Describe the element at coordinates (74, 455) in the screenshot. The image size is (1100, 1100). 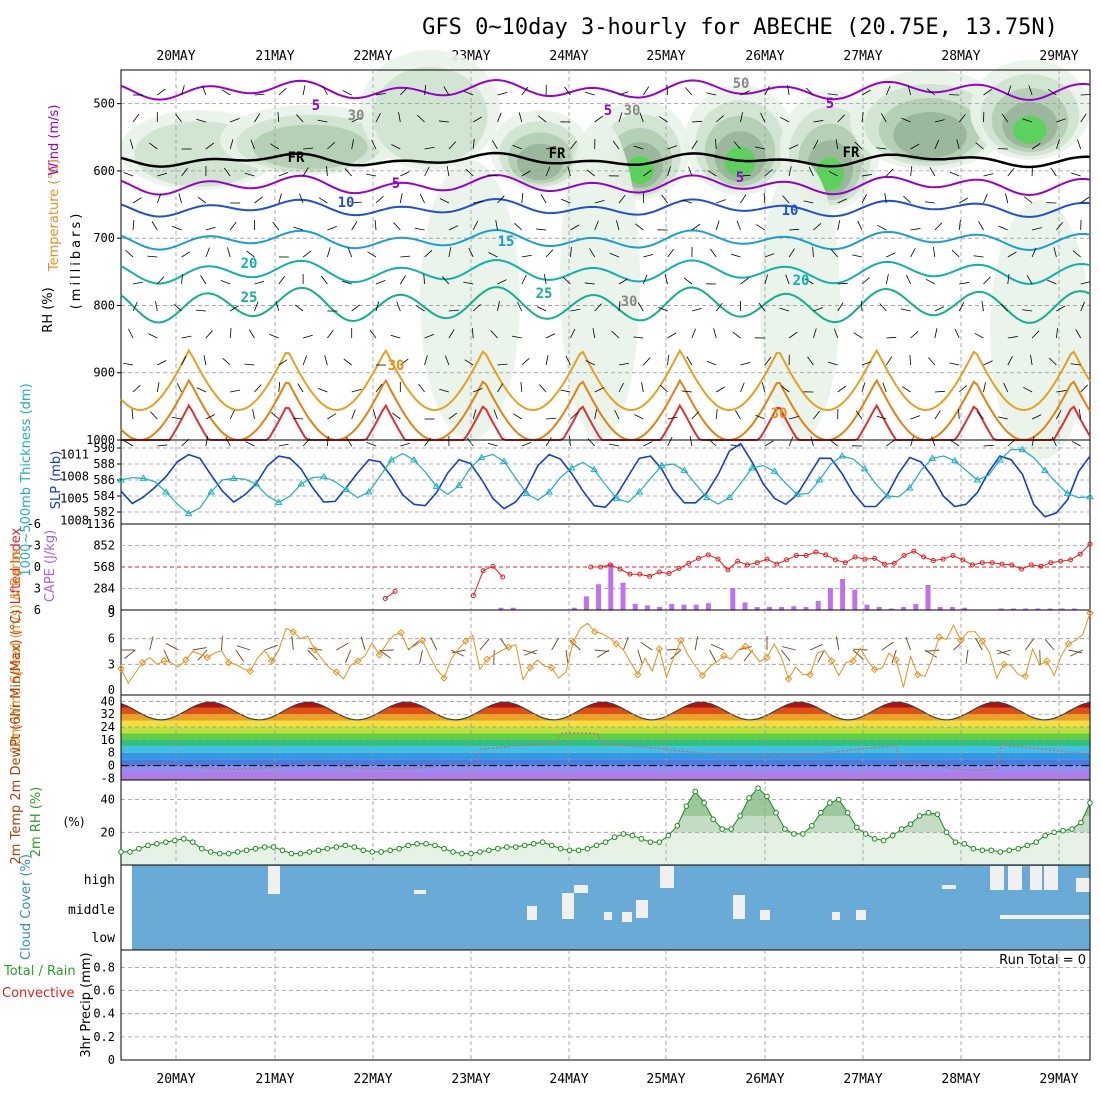
I see `slp-tick: 1011` at that location.